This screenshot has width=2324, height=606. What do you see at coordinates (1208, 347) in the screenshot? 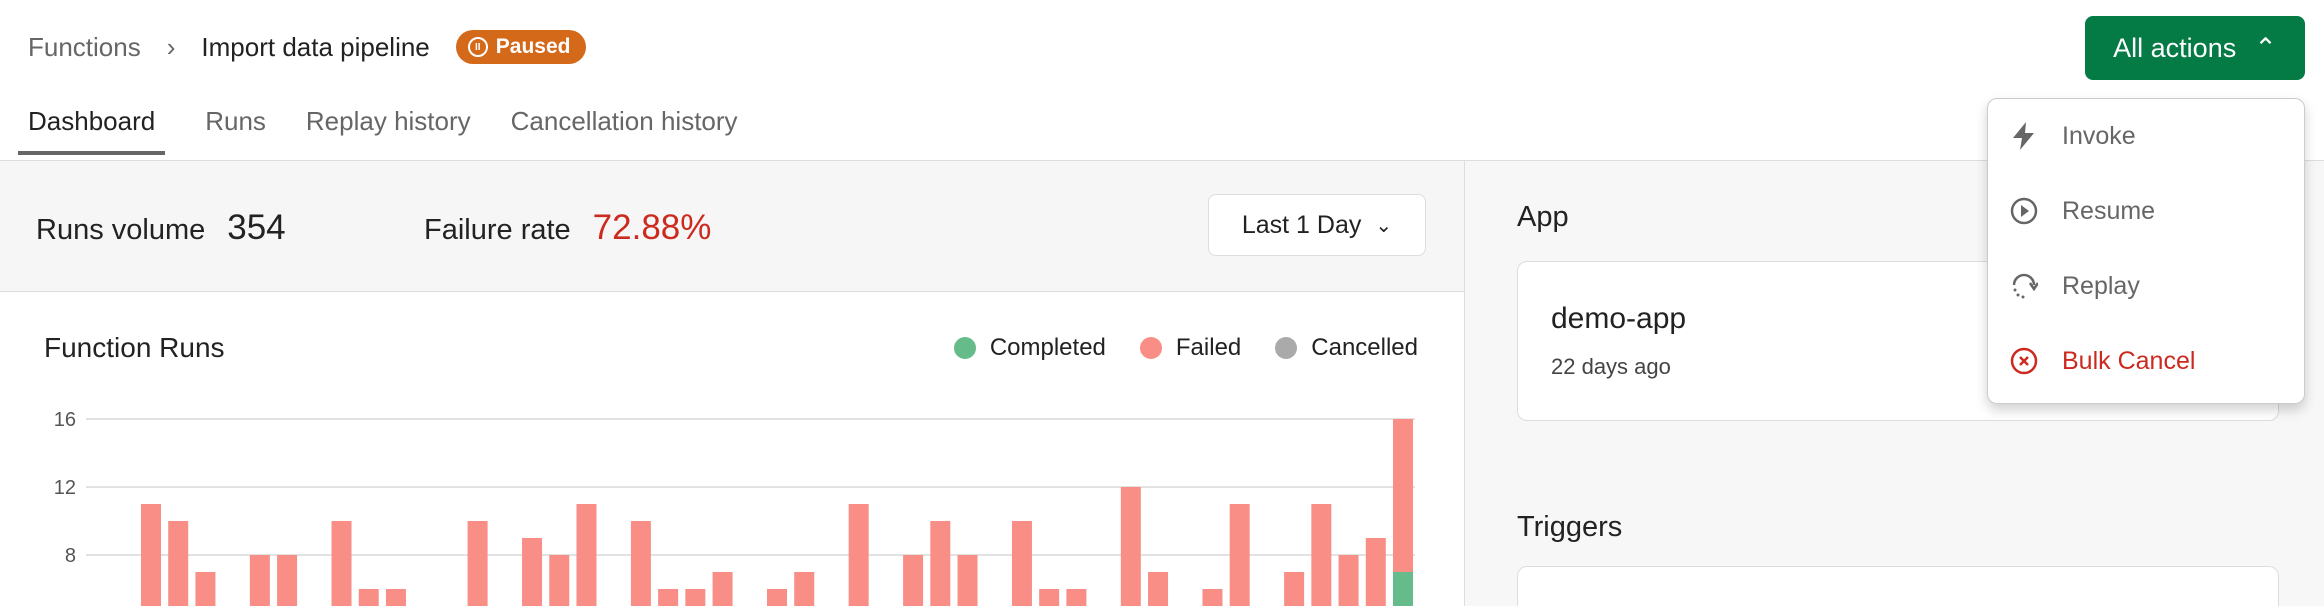
I see `legend-label: Failed` at bounding box center [1208, 347].